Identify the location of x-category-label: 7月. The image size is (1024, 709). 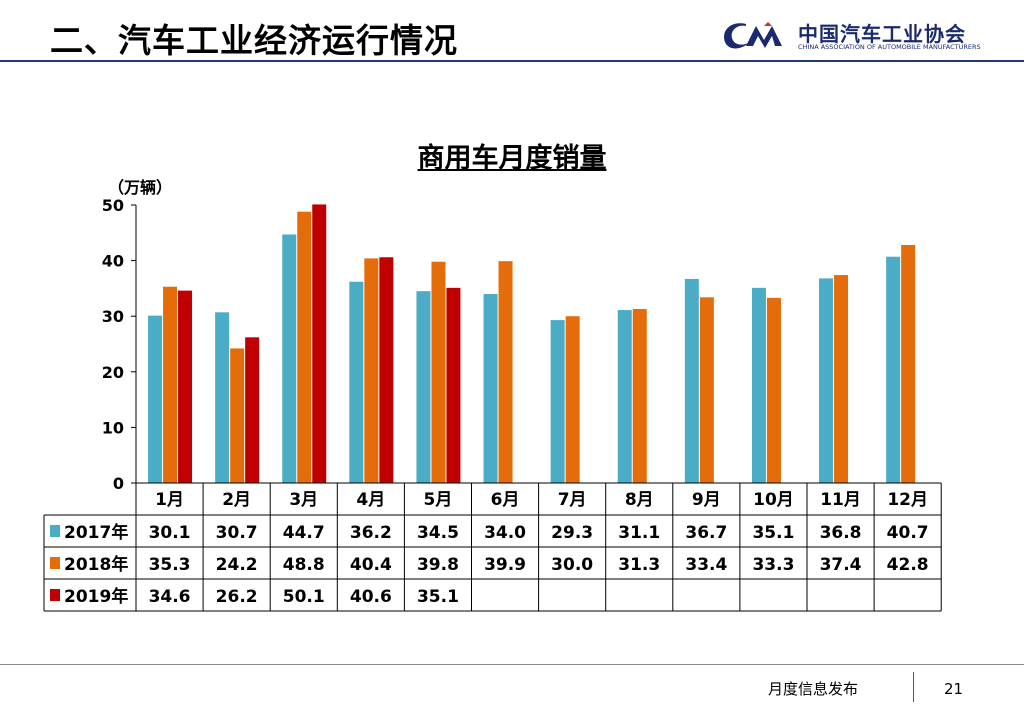
(572, 500).